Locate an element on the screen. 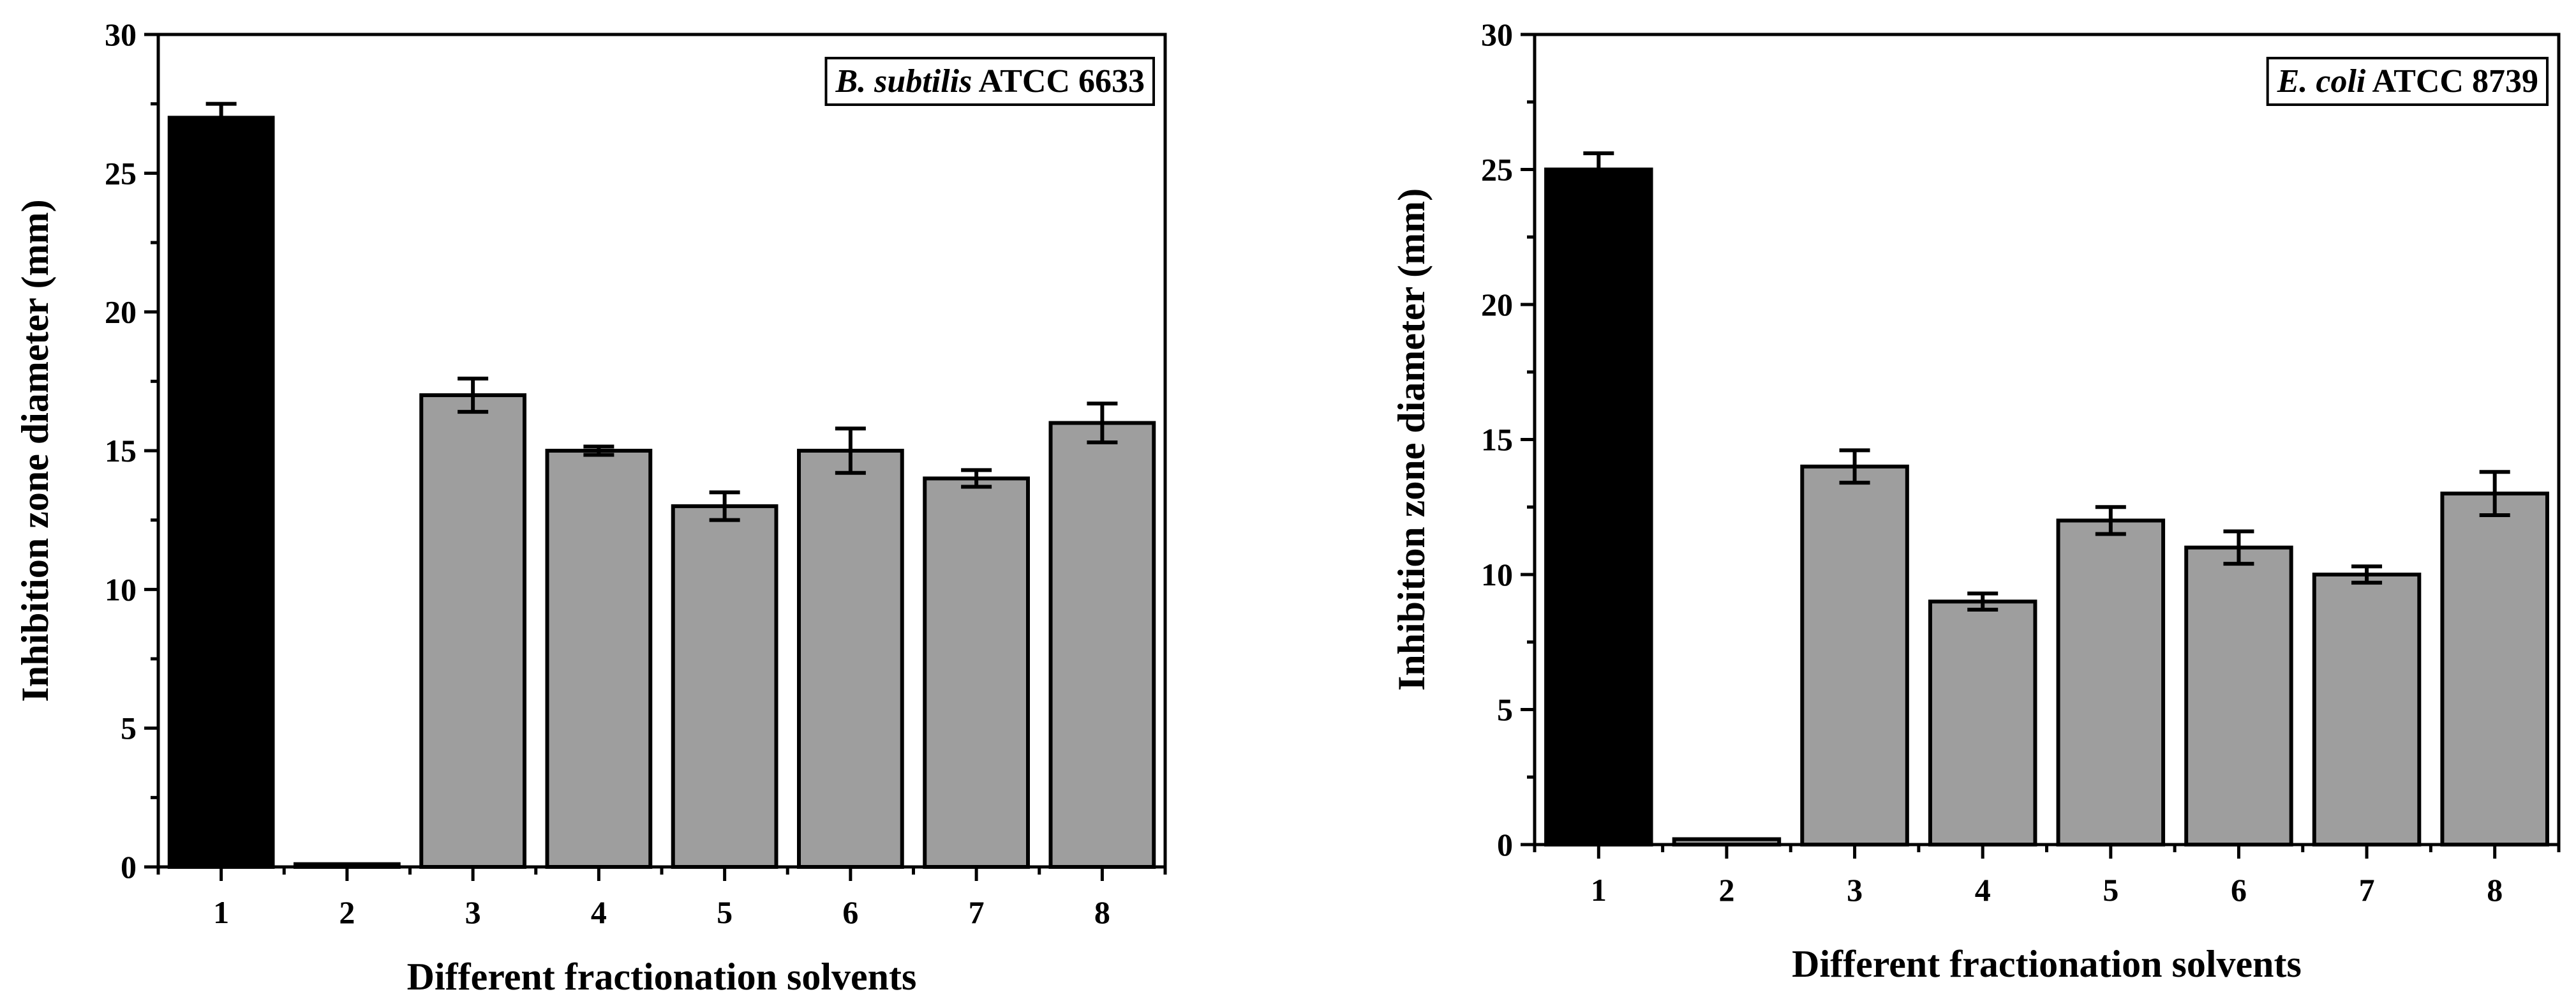  legend-label: B. subtilis ATCC 6633 is located at coordinates (990, 81).